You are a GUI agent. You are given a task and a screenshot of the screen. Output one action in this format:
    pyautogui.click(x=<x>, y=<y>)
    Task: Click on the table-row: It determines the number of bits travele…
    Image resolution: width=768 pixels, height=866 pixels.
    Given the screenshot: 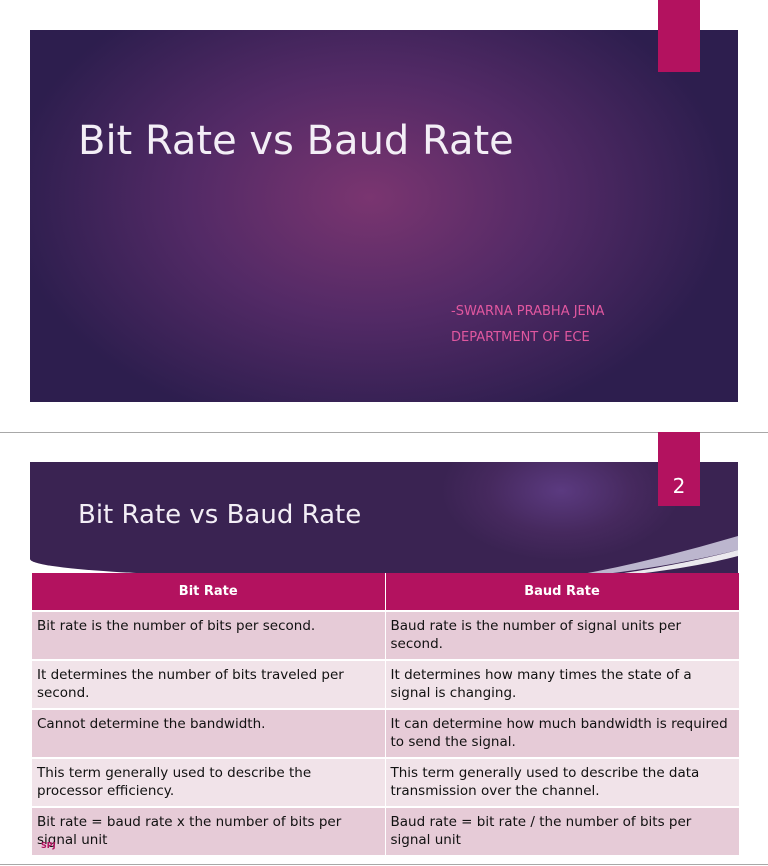 What is the action you would take?
    pyautogui.click(x=386, y=684)
    